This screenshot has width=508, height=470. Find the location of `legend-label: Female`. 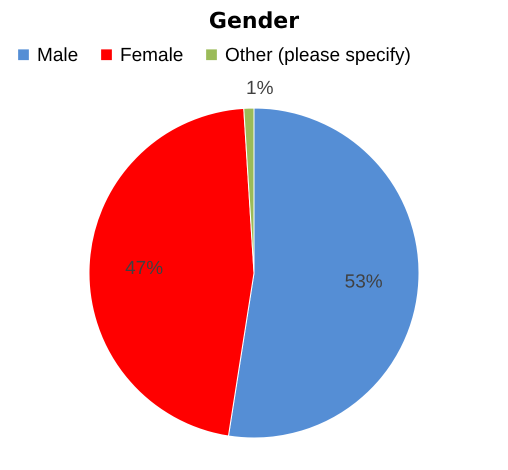

legend-label: Female is located at coordinates (152, 55).